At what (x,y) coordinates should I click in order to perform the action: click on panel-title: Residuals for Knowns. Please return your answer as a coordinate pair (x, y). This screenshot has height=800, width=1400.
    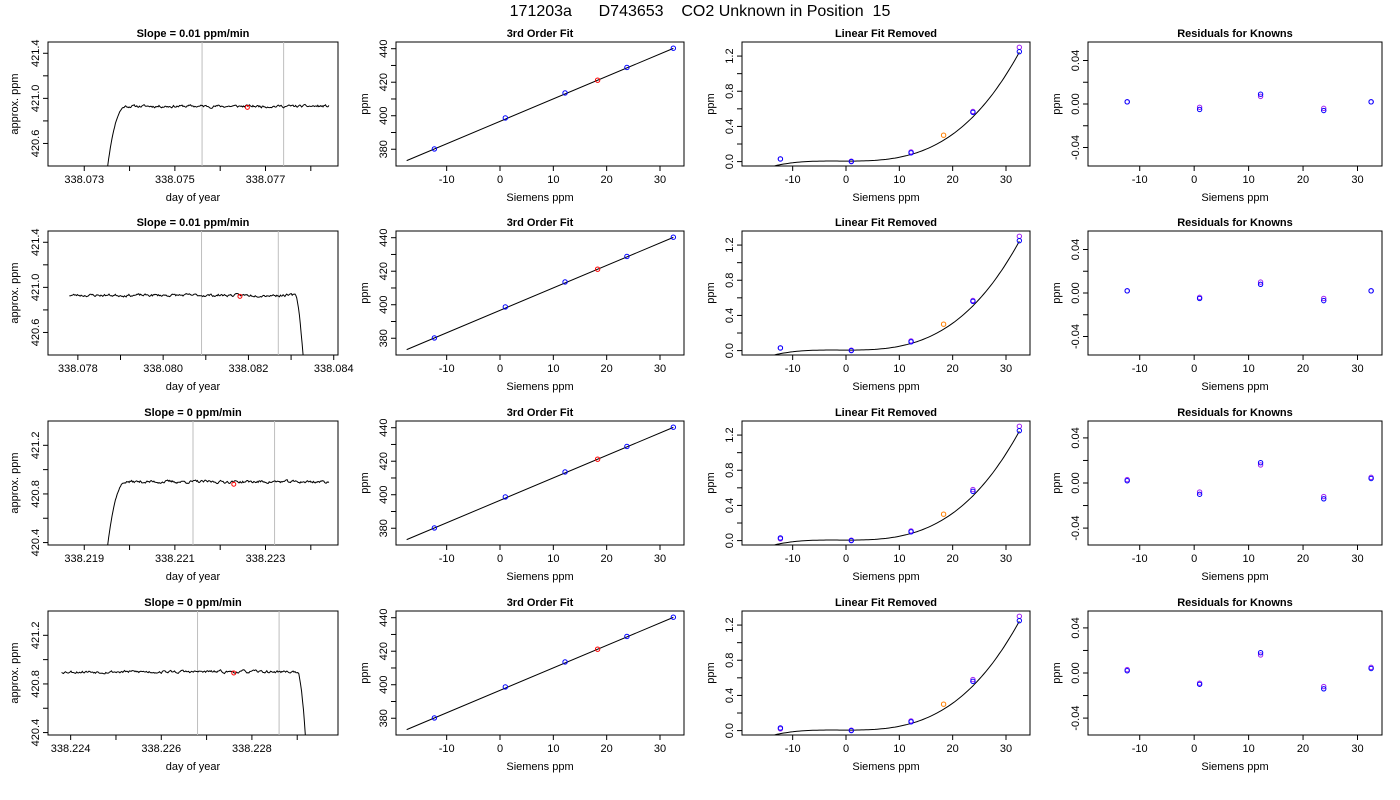
    Looking at the image, I should click on (1235, 603).